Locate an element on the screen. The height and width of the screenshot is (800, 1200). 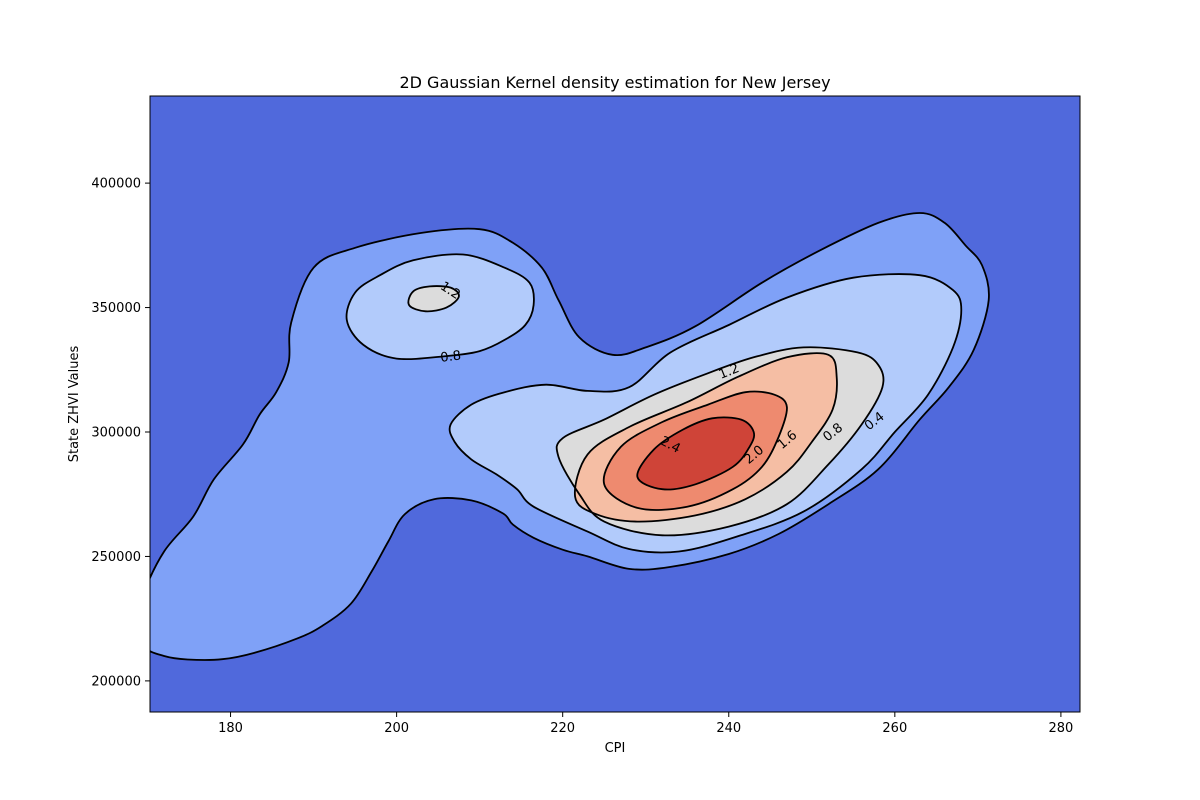
x-tick-label-220: 220 is located at coordinates (562, 728).